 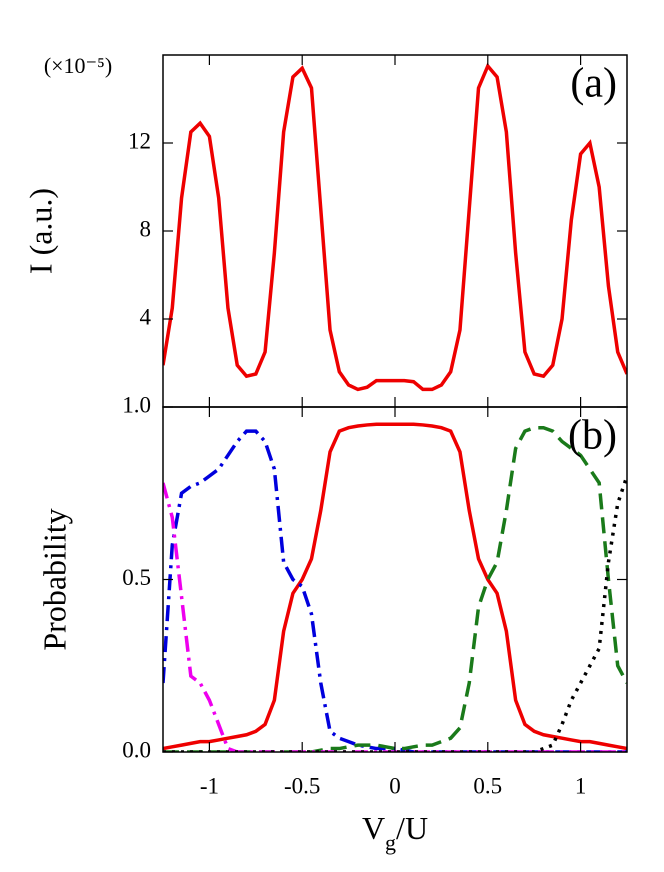 What do you see at coordinates (136, 749) in the screenshot?
I see `y-tick-label: 0.0` at bounding box center [136, 749].